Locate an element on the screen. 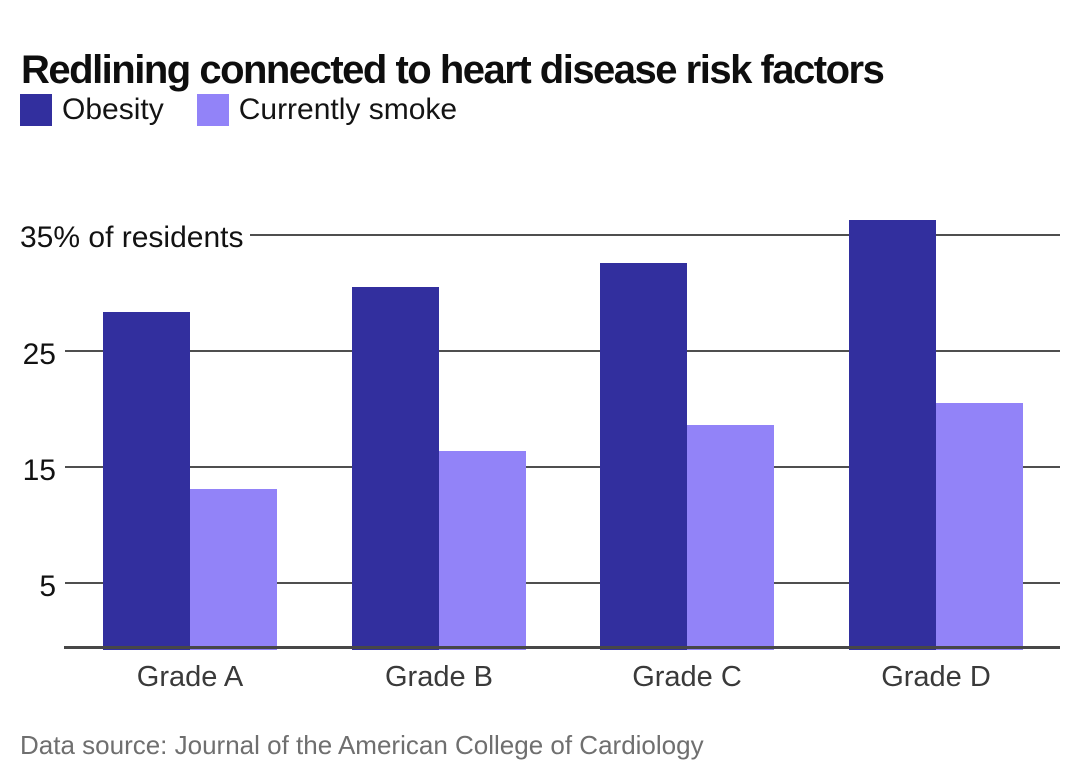 This screenshot has width=1080, height=778. bar-obesity-grade-b is located at coordinates (395, 468).